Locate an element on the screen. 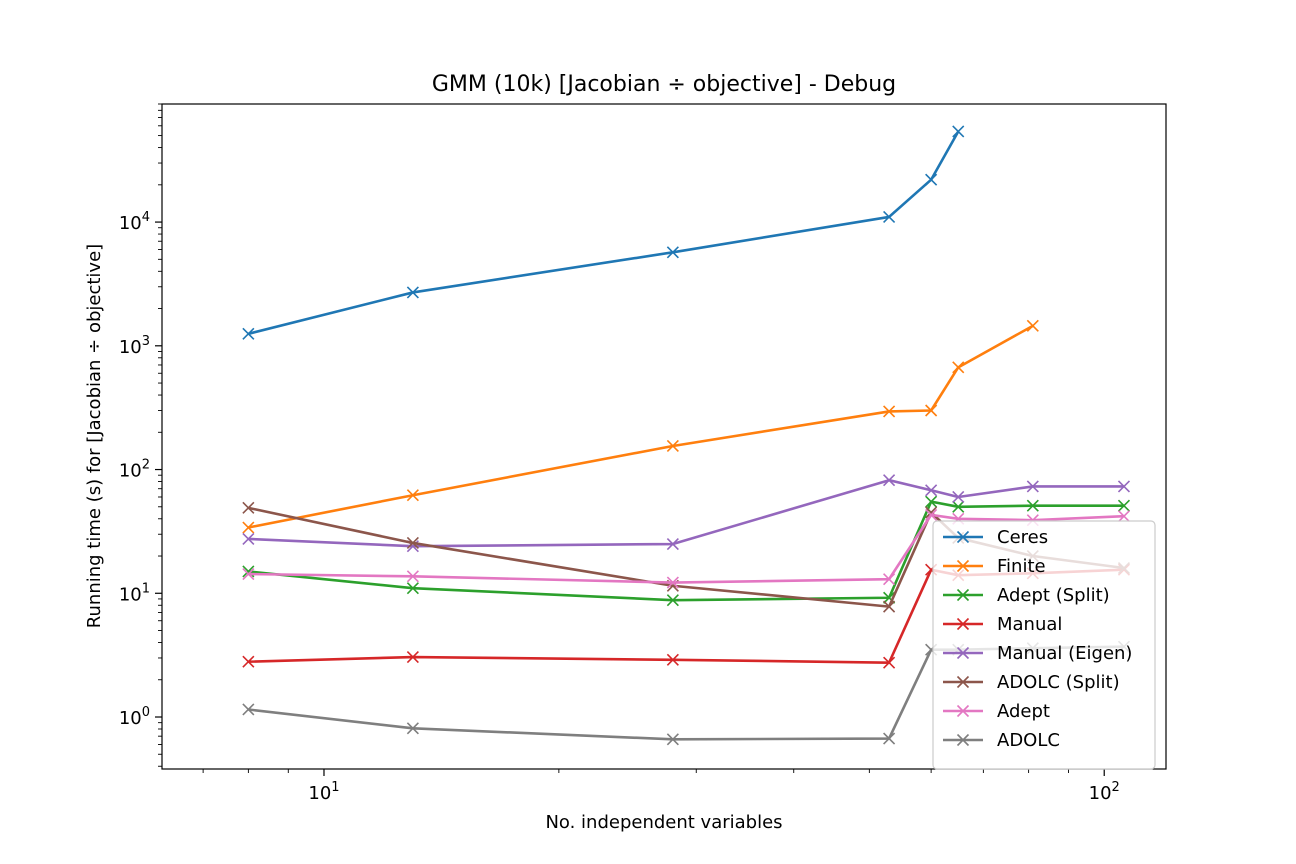 The width and height of the screenshot is (1296, 864). legend-item: Finite is located at coordinates (994, 566).